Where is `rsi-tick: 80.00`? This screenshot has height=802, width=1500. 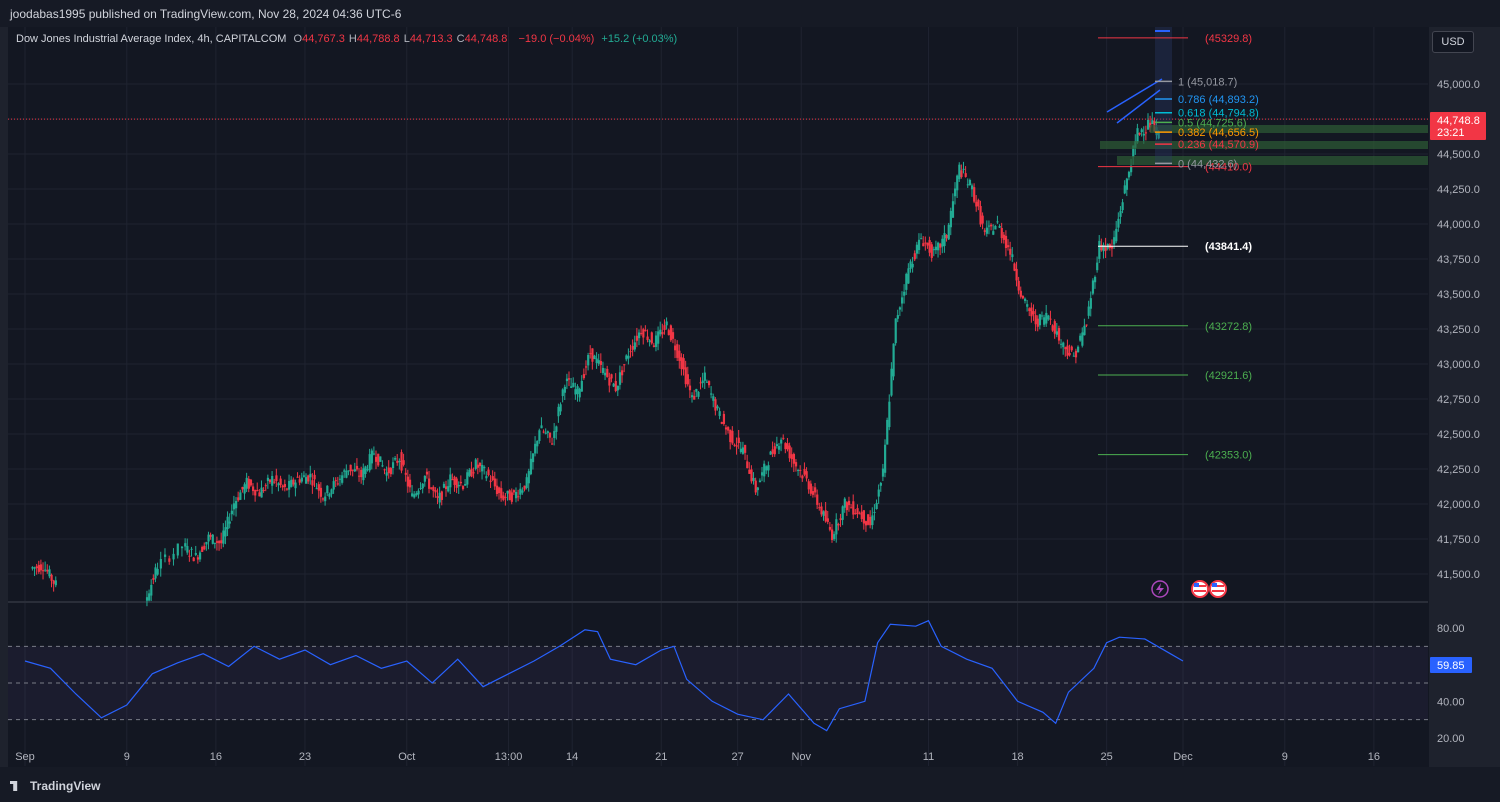 rsi-tick: 80.00 is located at coordinates (1451, 629).